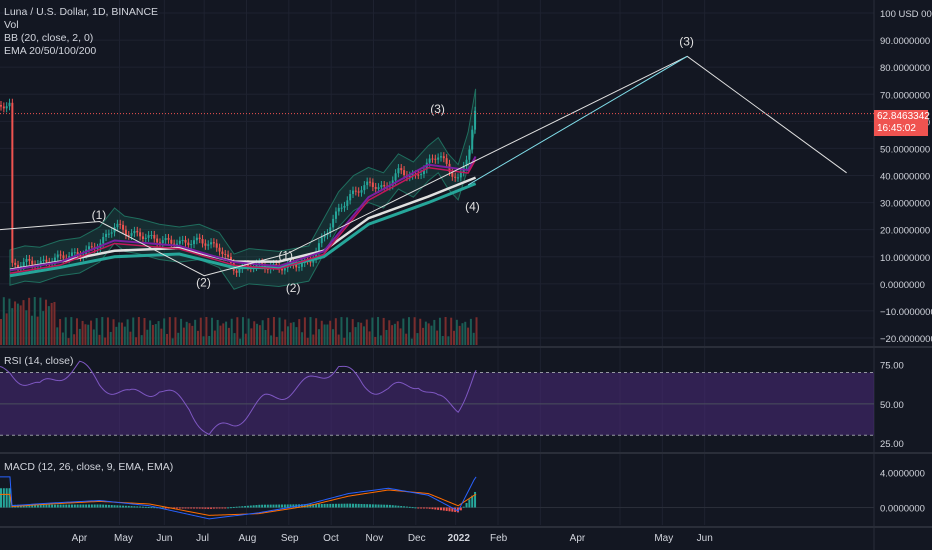  Describe the element at coordinates (123, 538) in the screenshot. I see `time-axis-tick: May` at that location.